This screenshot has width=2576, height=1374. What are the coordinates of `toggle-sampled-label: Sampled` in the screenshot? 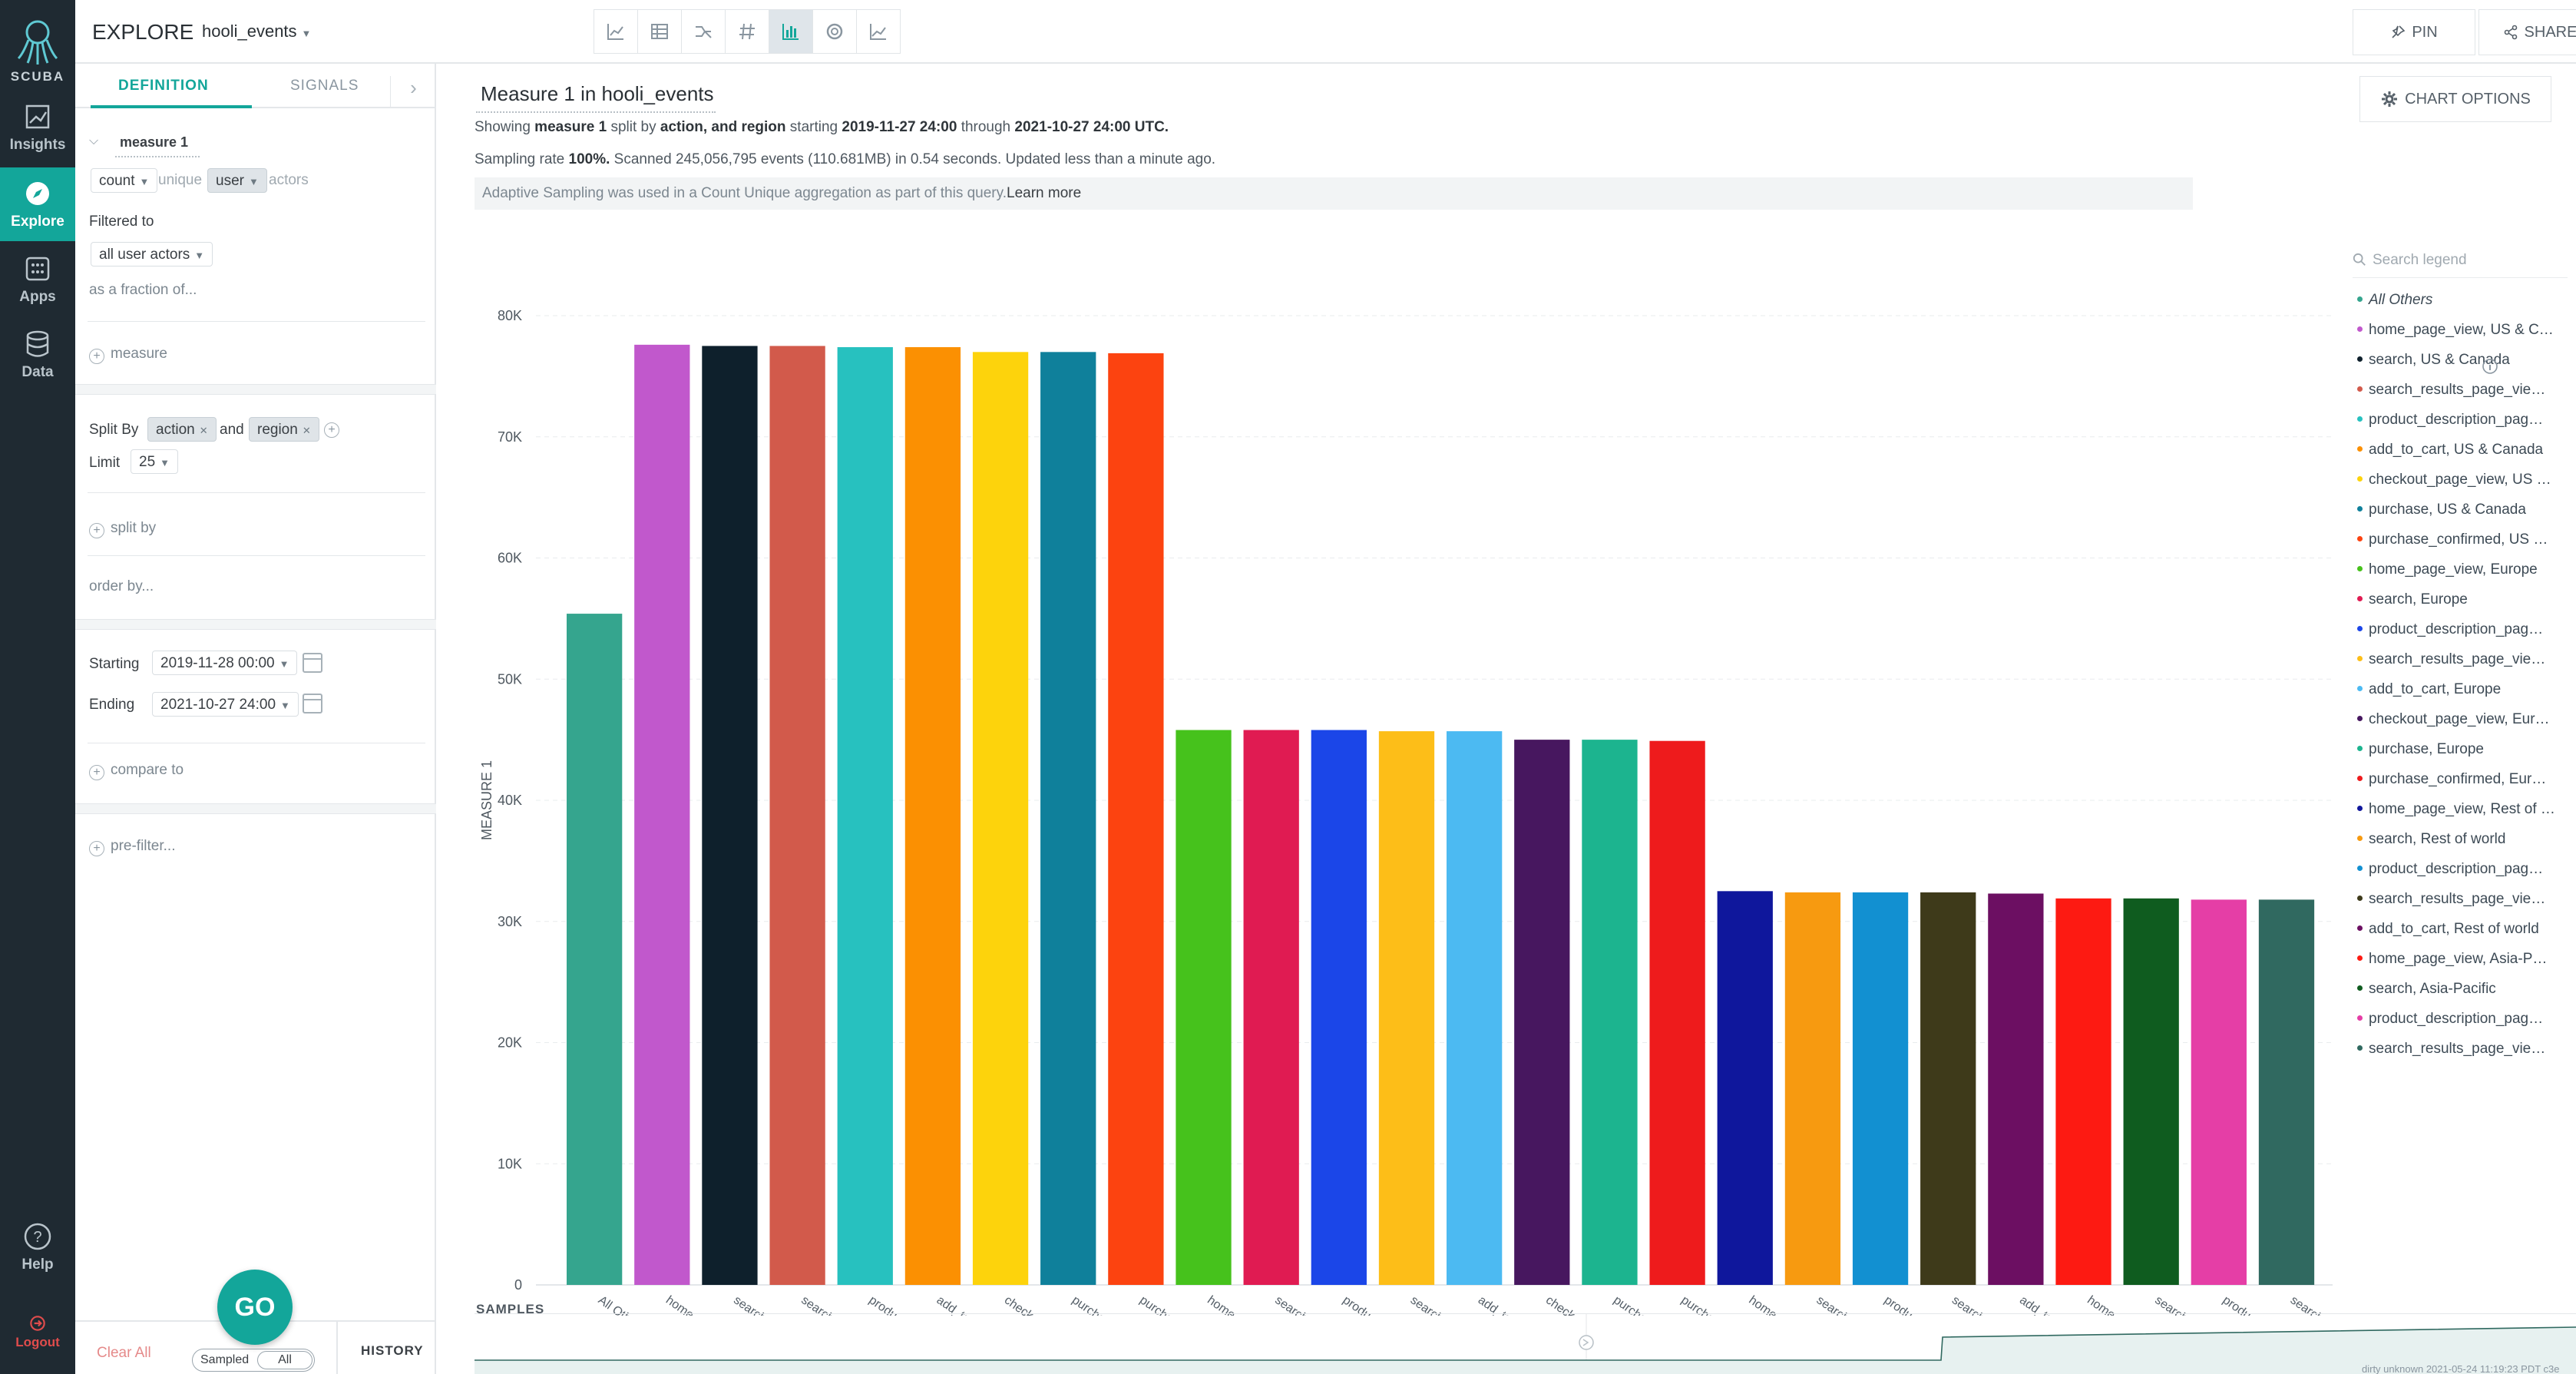 It's located at (225, 1359).